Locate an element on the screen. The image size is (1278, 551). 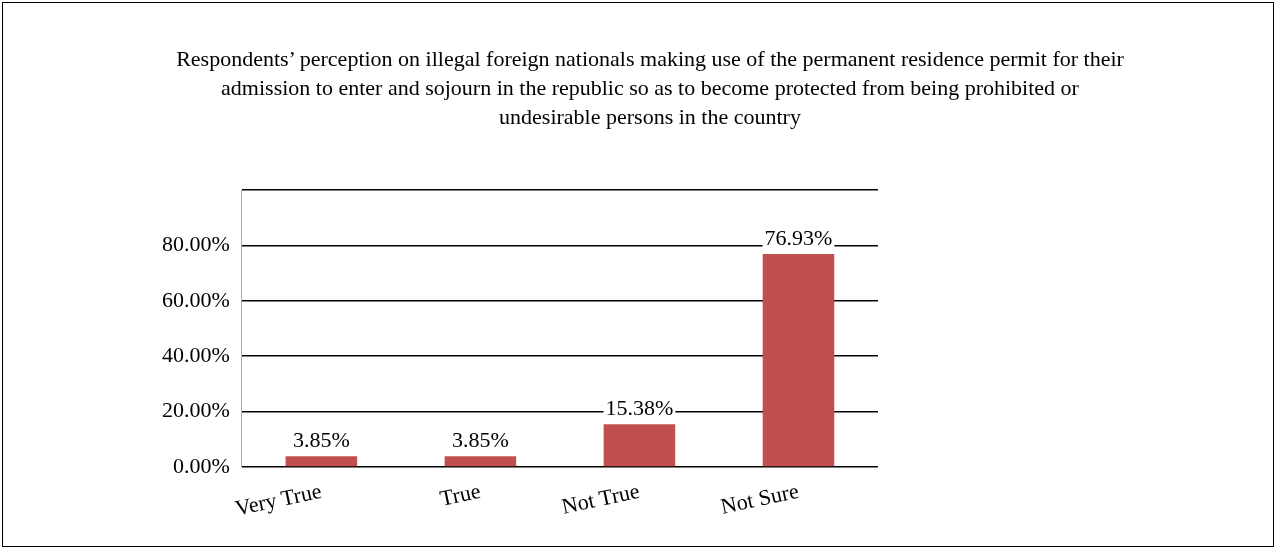
x-tick-label: Very True is located at coordinates (278, 499).